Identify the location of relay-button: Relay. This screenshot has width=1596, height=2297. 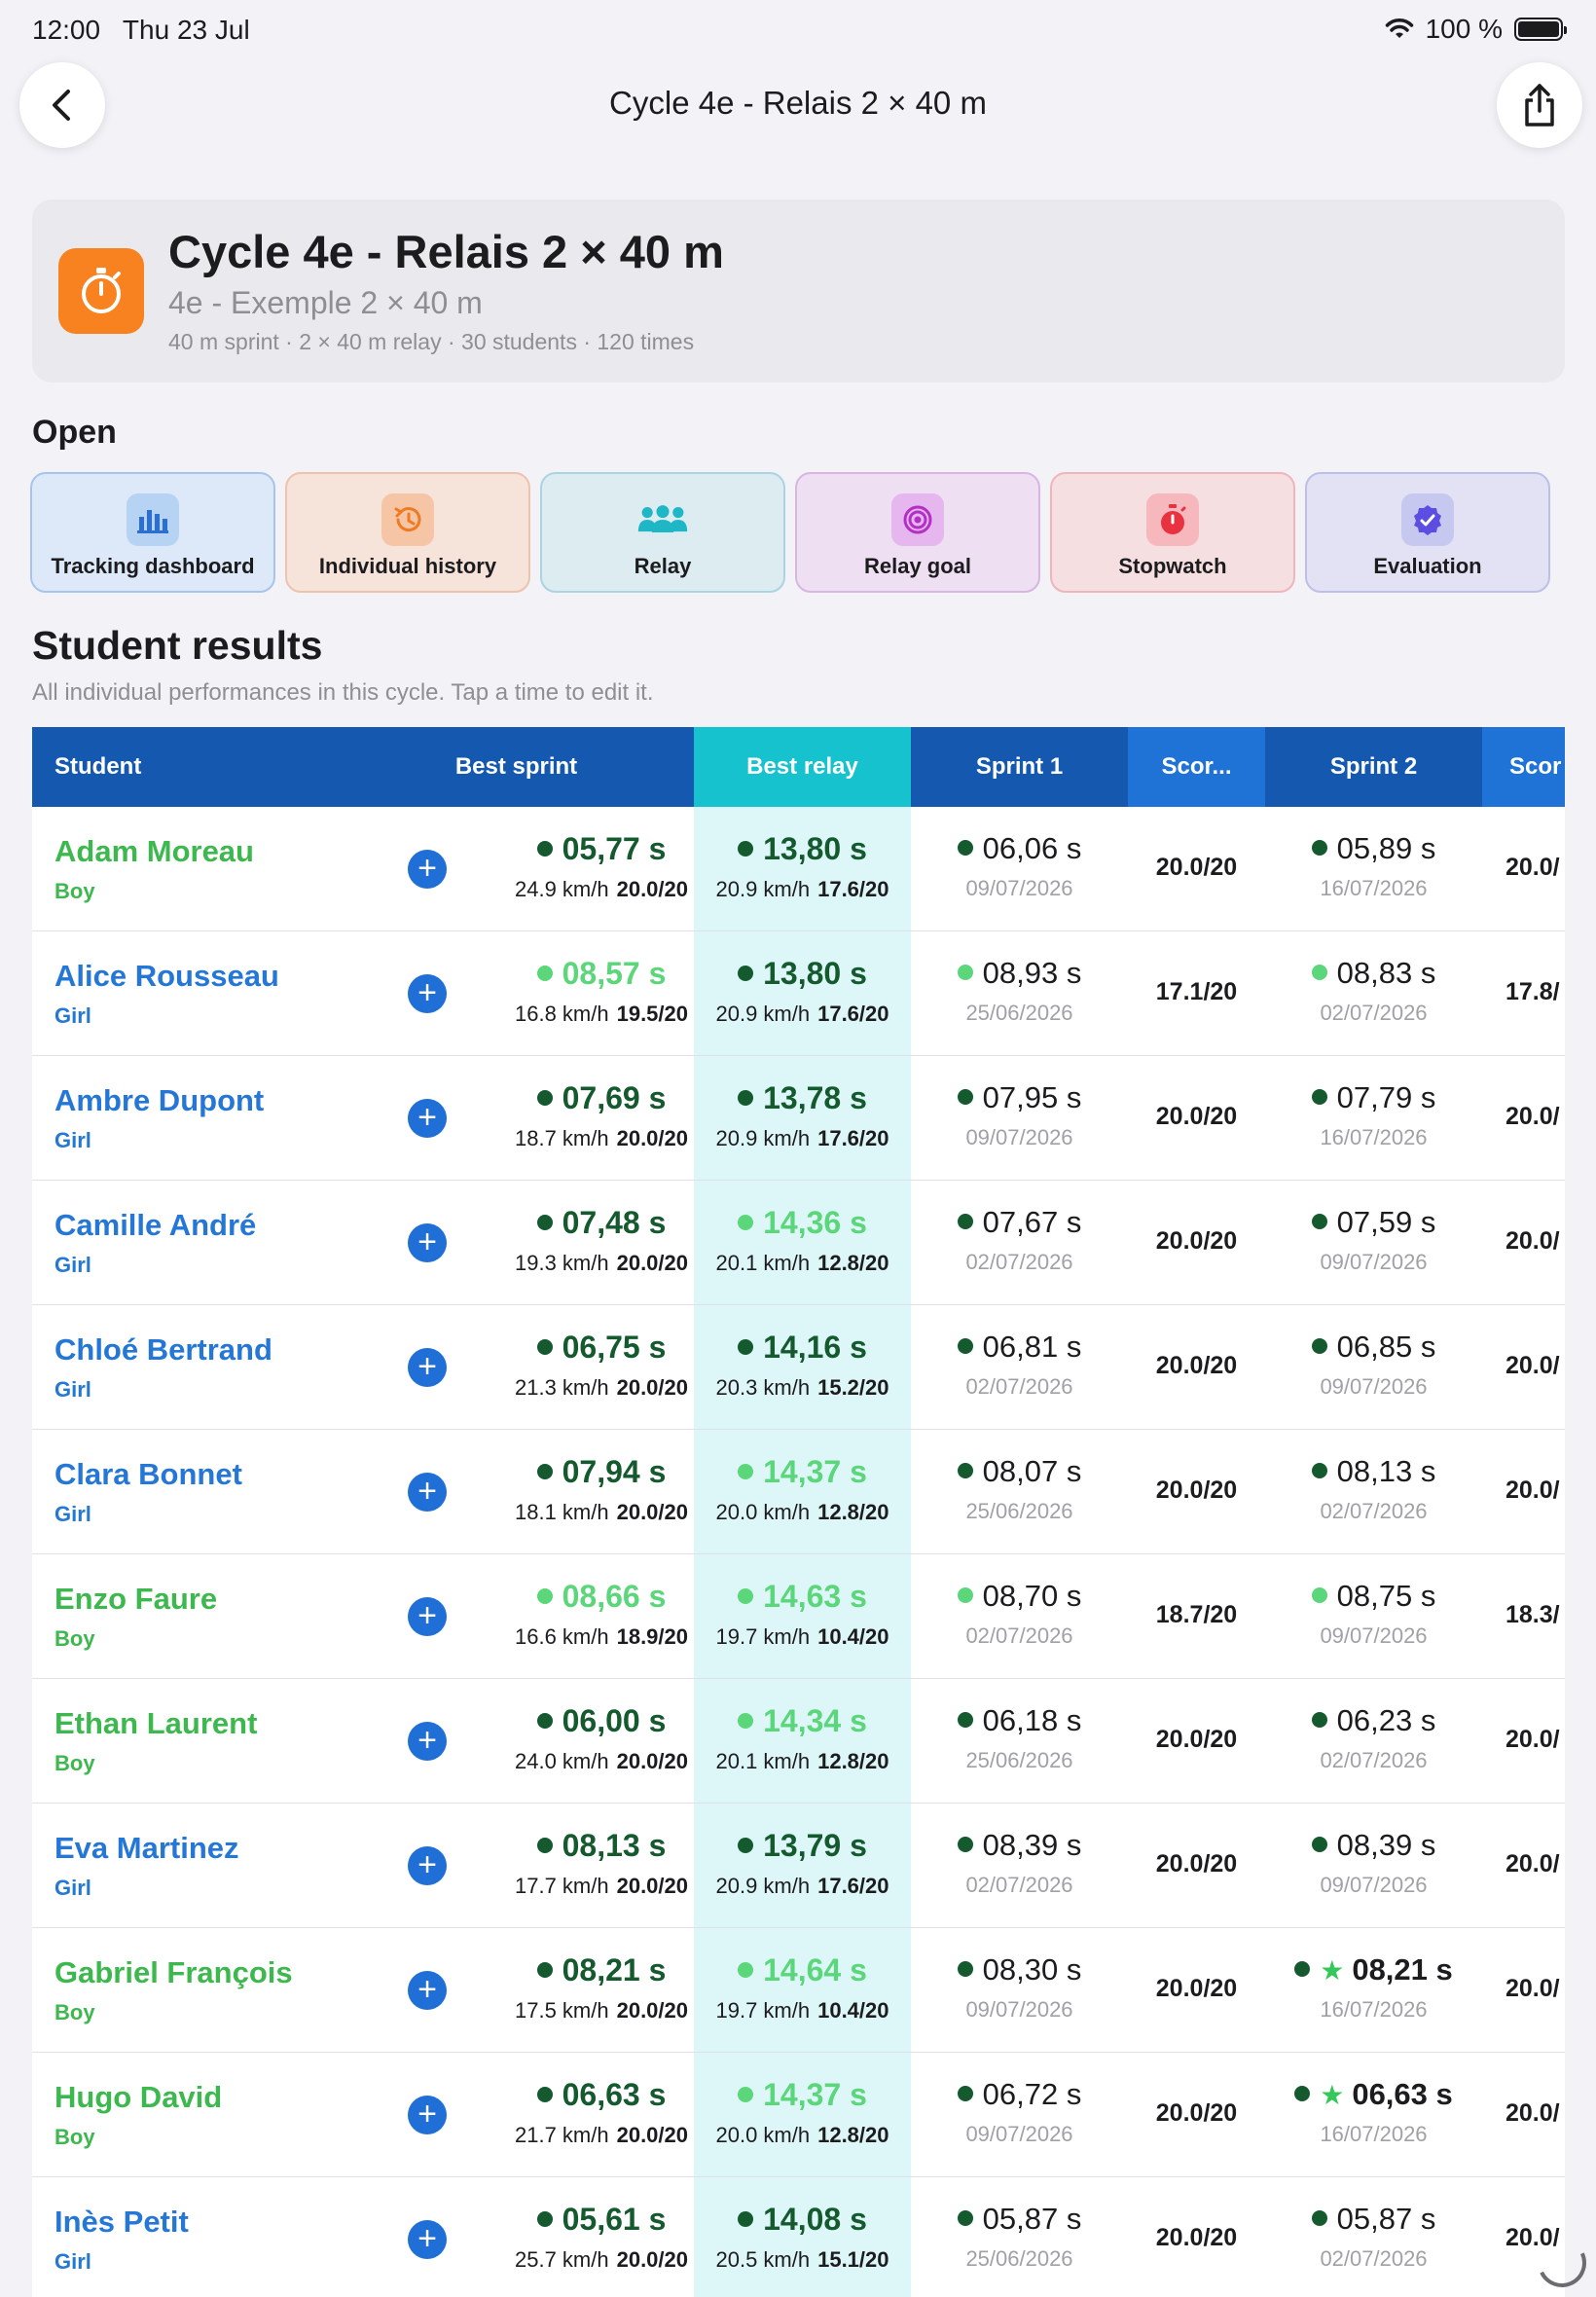
(662, 532).